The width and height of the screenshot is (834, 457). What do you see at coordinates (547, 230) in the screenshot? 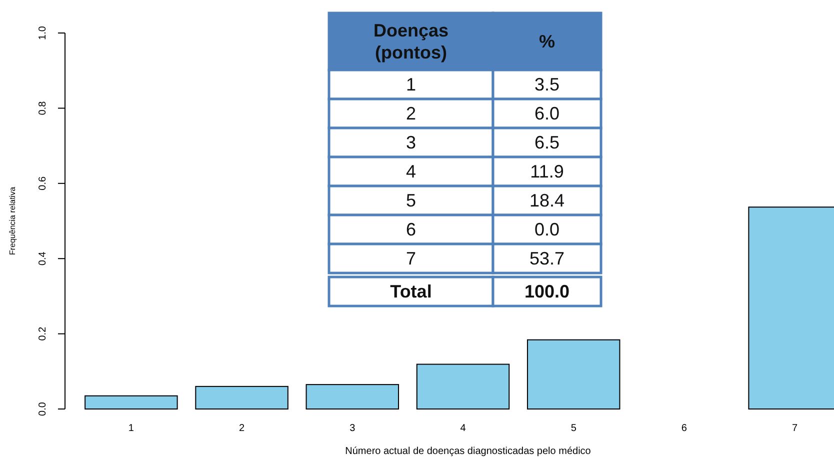
I see `annotation: 0.0` at bounding box center [547, 230].